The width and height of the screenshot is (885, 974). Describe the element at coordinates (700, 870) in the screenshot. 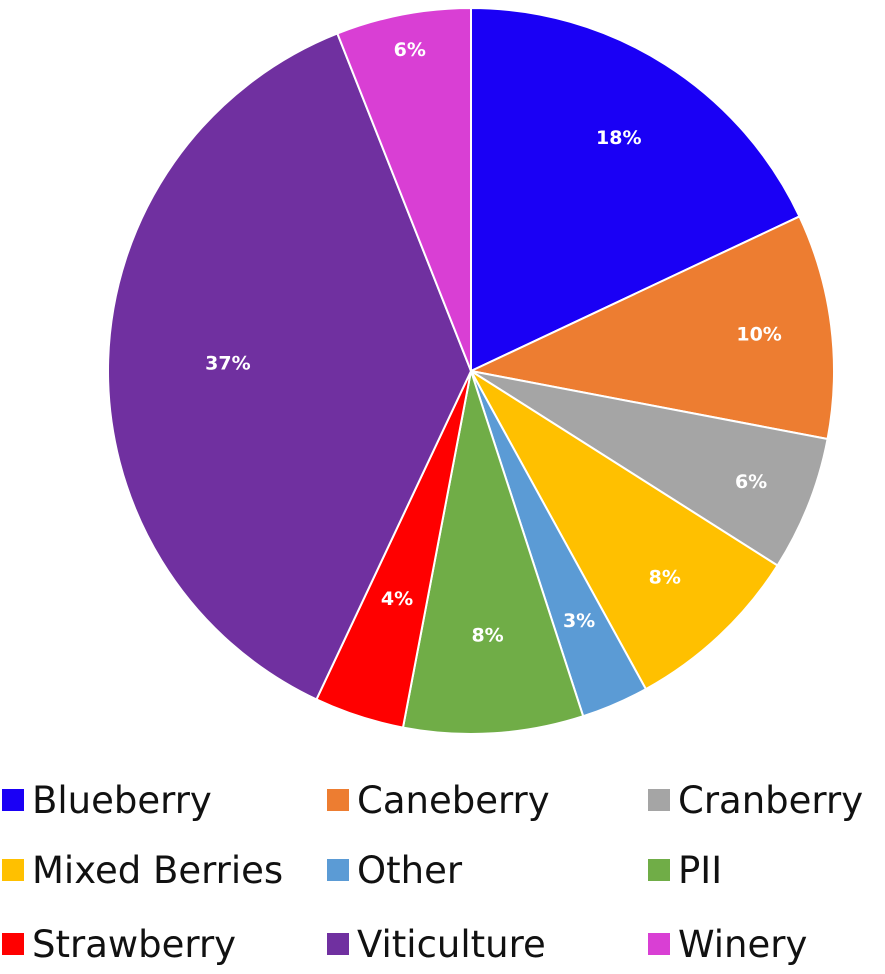

I see `legend-label: PII` at that location.